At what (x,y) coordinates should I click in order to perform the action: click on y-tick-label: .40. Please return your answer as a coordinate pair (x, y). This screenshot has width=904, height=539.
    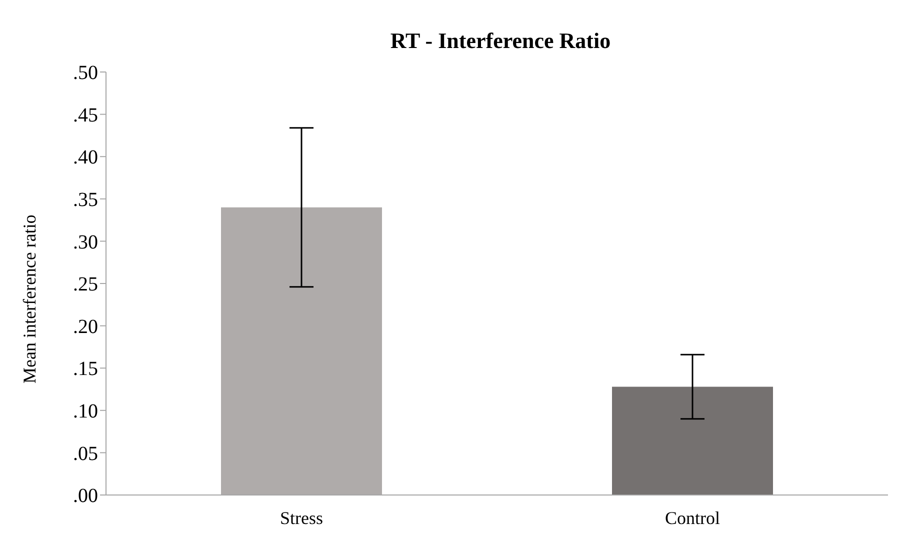
    Looking at the image, I should click on (85, 157).